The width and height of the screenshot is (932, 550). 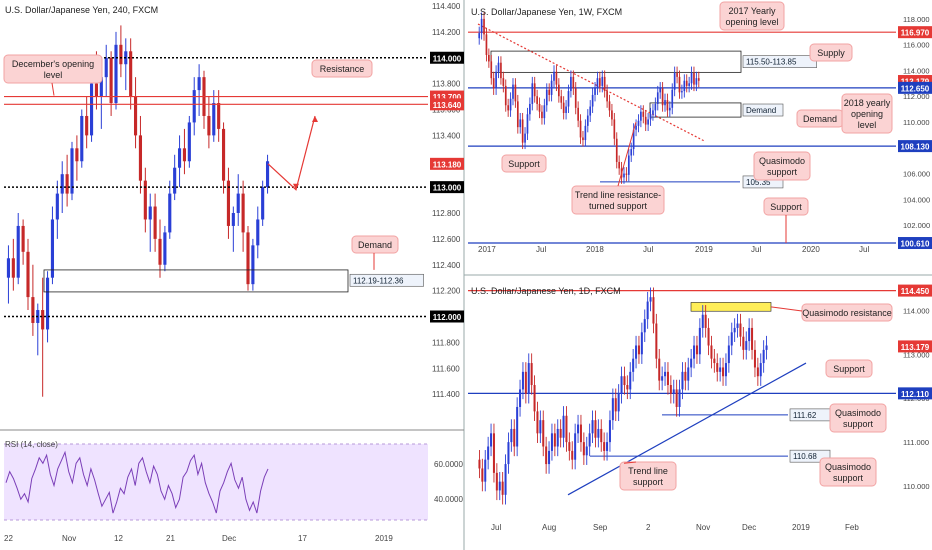 I want to click on b-callout-trendline-text: turned support, so click(x=618, y=206).